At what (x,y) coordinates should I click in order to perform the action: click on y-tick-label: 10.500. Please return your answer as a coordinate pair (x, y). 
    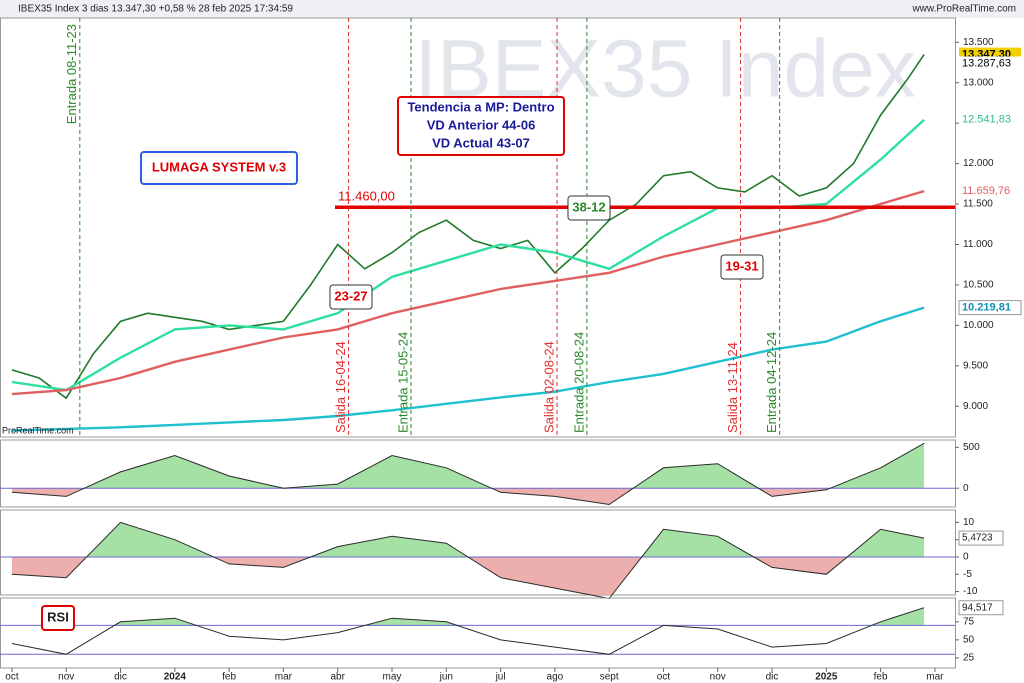
    Looking at the image, I should click on (978, 285).